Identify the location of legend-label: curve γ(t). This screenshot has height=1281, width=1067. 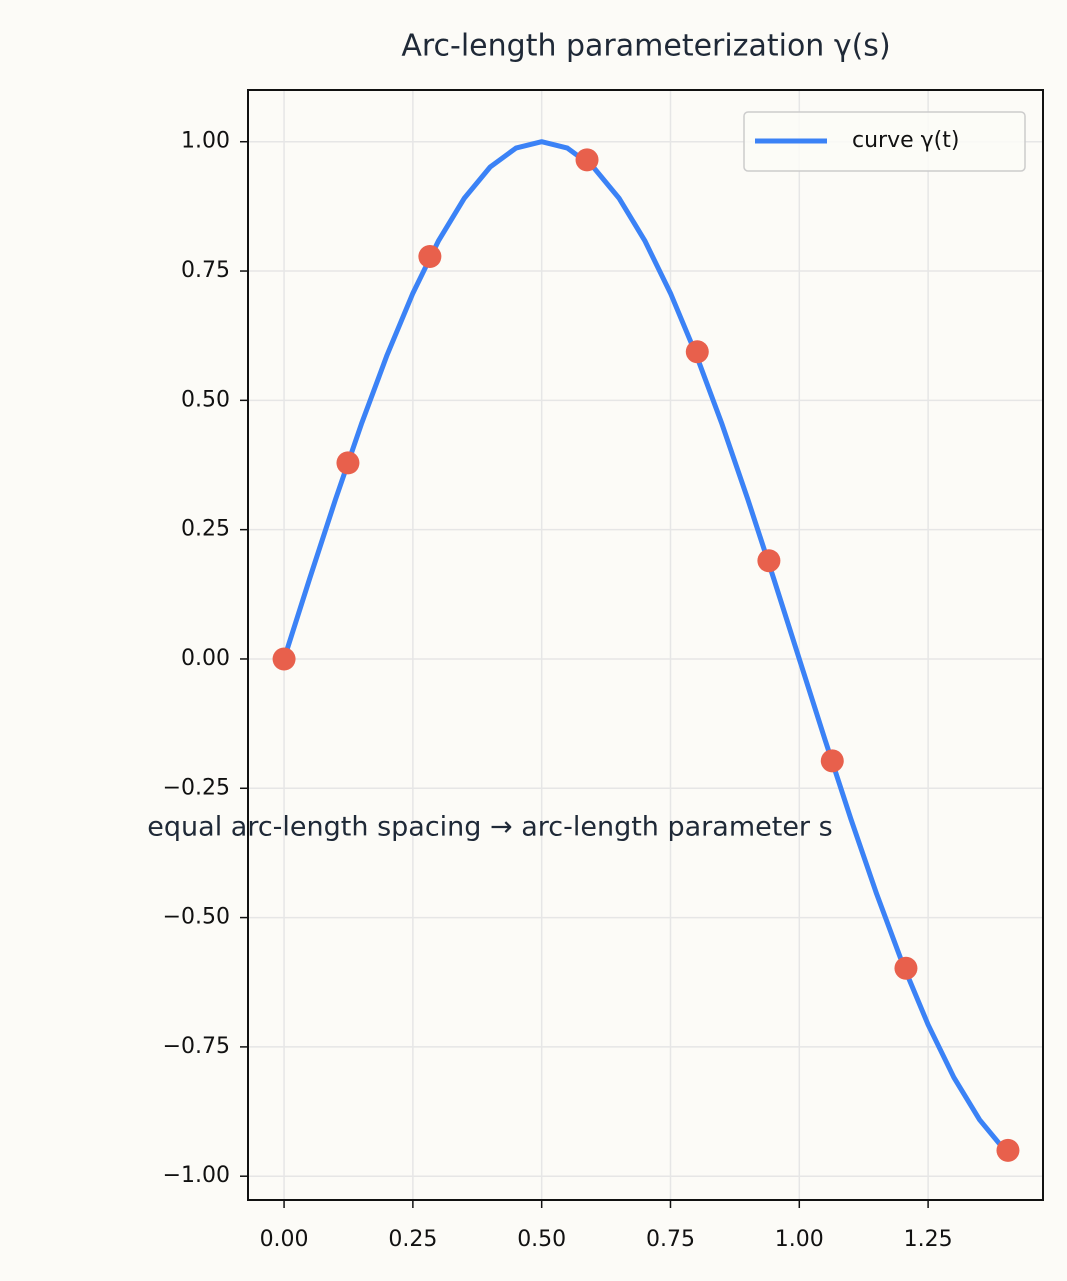
(905, 140).